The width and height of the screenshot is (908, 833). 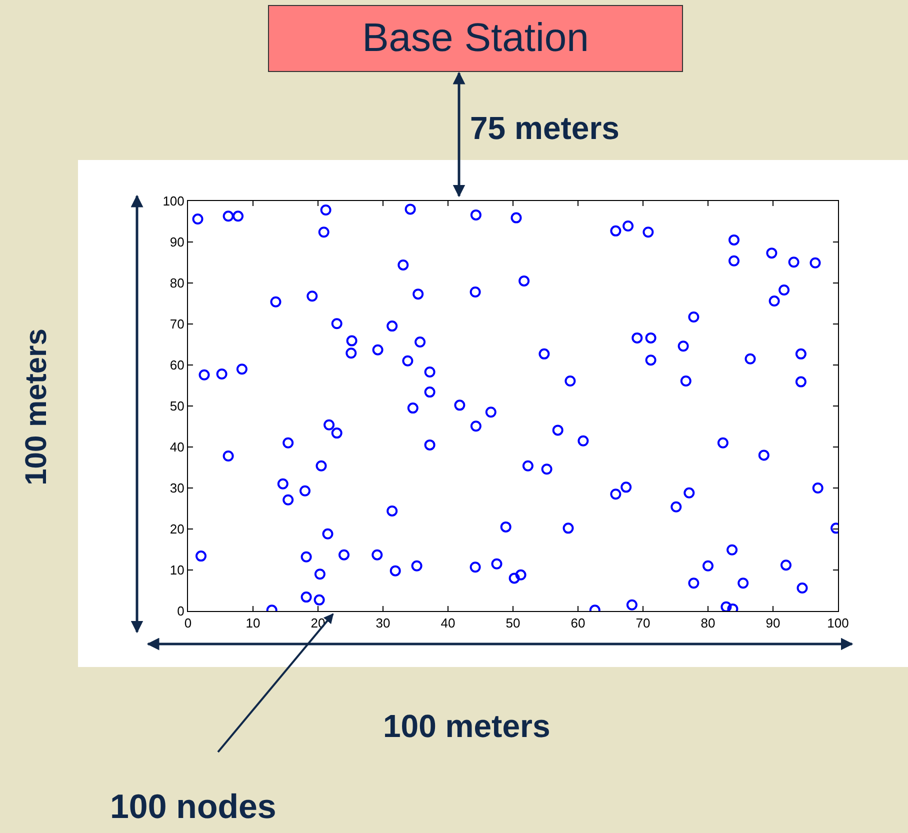 What do you see at coordinates (643, 623) in the screenshot?
I see `x-tick-label: 70` at bounding box center [643, 623].